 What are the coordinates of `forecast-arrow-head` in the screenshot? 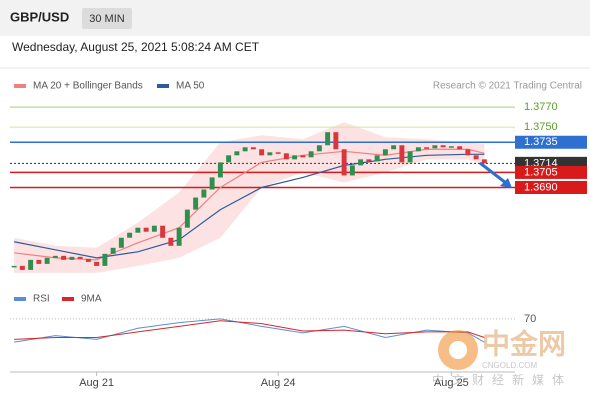 It's located at (506, 183).